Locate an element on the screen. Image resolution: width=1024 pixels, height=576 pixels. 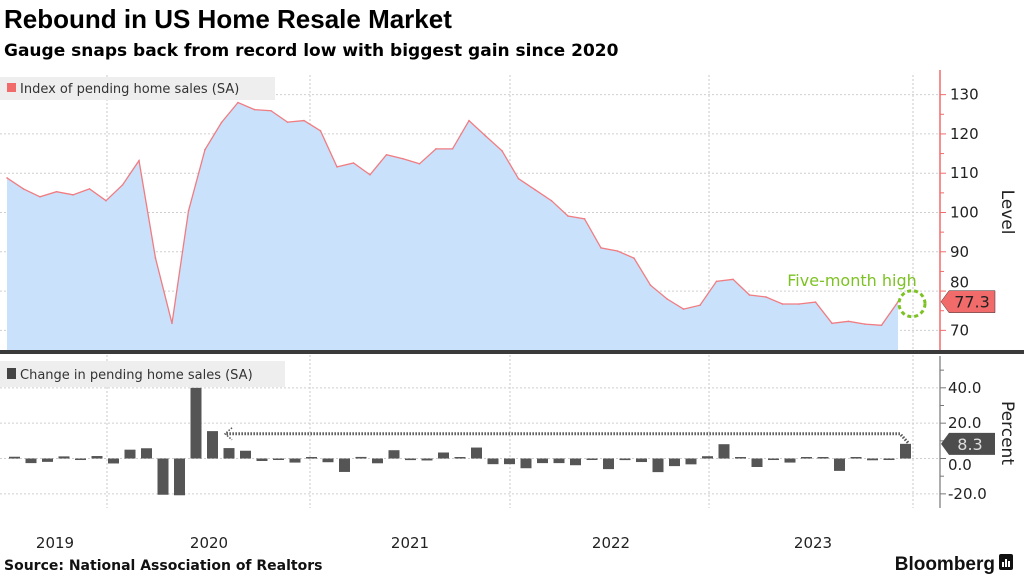
five-month-high-annotation: Five-month high is located at coordinates (851, 280).